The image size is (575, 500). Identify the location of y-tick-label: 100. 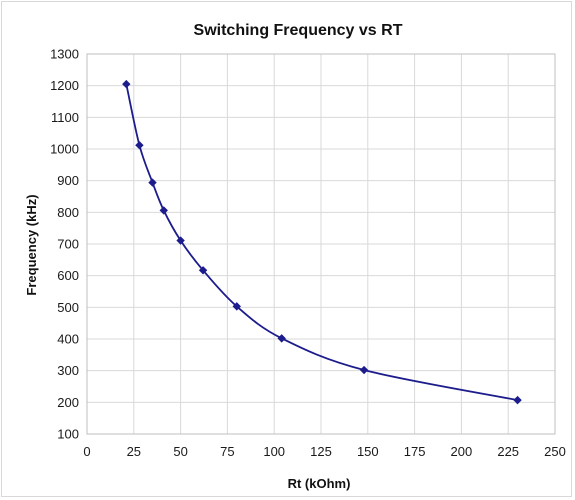
(68, 434).